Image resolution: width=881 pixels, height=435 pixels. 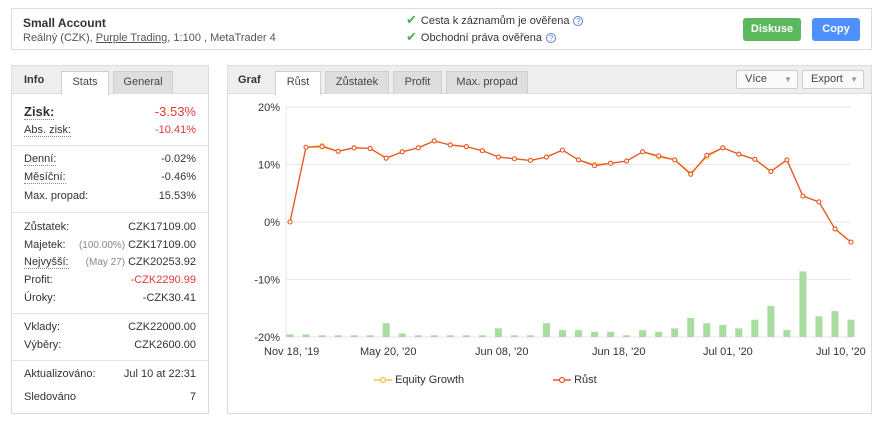 What do you see at coordinates (110, 145) in the screenshot?
I see `divider` at bounding box center [110, 145].